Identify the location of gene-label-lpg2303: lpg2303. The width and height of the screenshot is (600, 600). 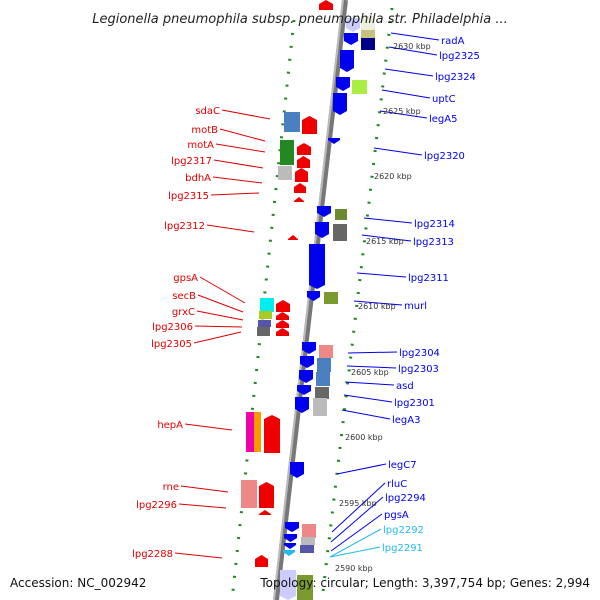
(418, 369).